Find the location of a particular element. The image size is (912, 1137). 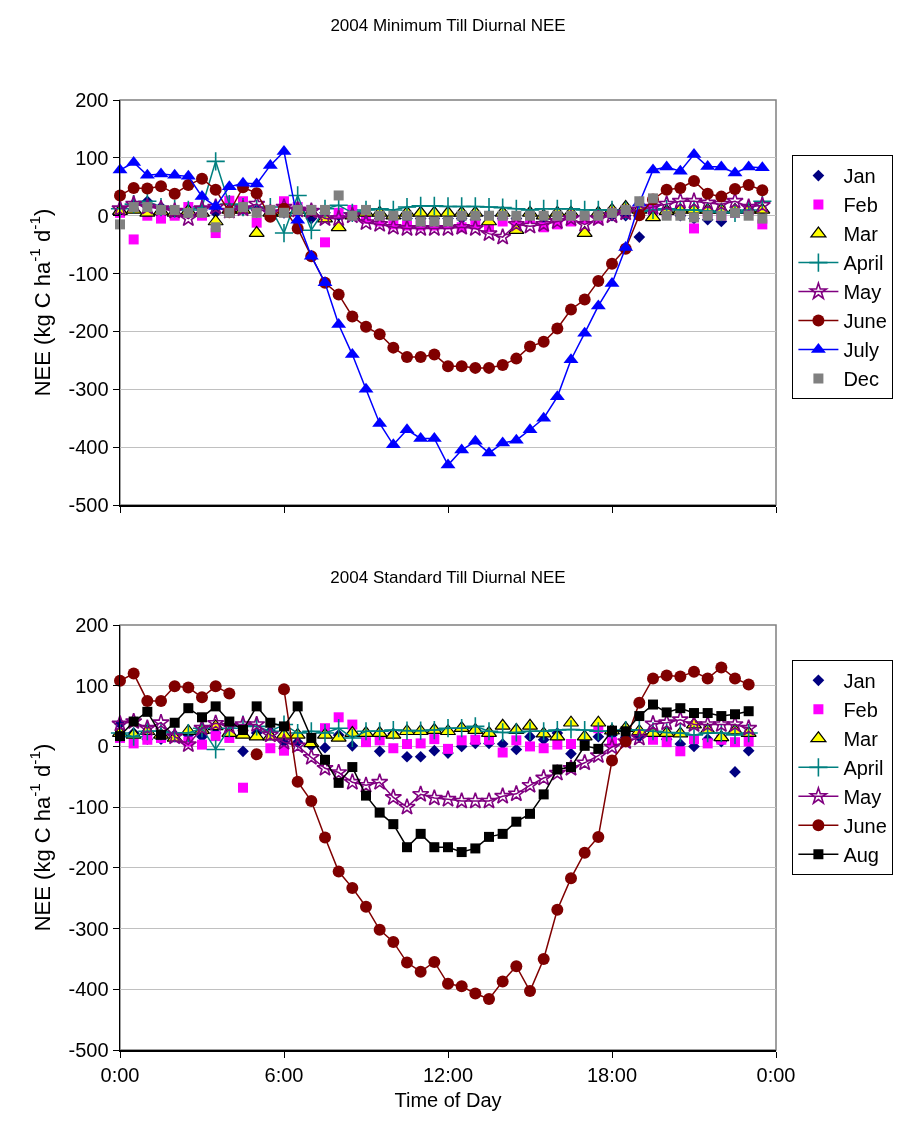

x-axis-title: Time of Day is located at coordinates (448, 1099).